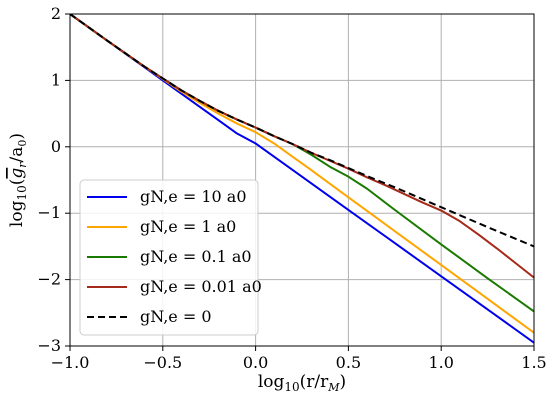 This screenshot has width=550, height=401. Describe the element at coordinates (201, 286) in the screenshot. I see `legend-label-3: gN,e = 0.01 a0` at that location.